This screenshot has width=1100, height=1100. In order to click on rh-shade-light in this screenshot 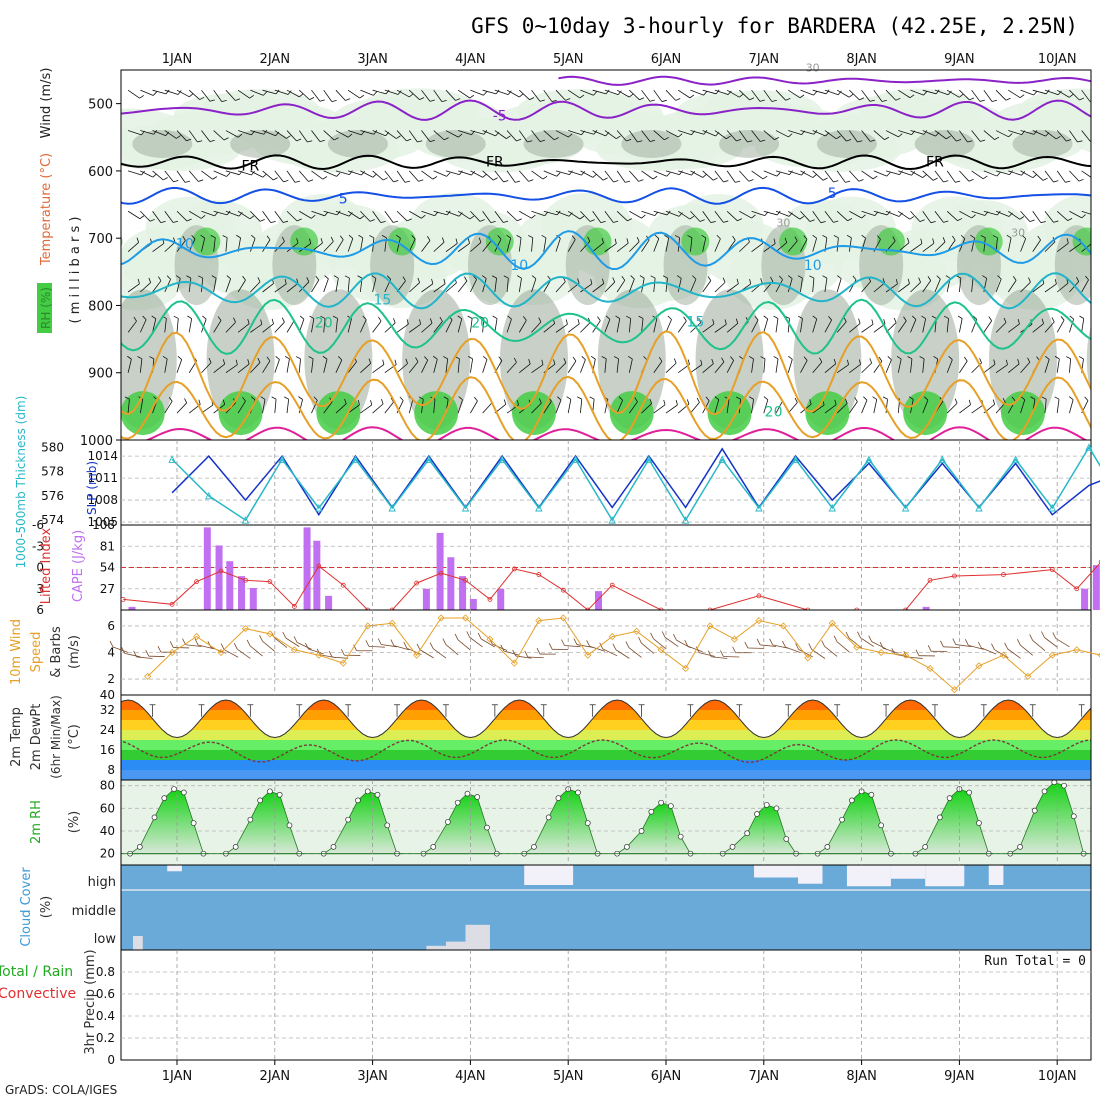, I will do `click(1098, 269)`.